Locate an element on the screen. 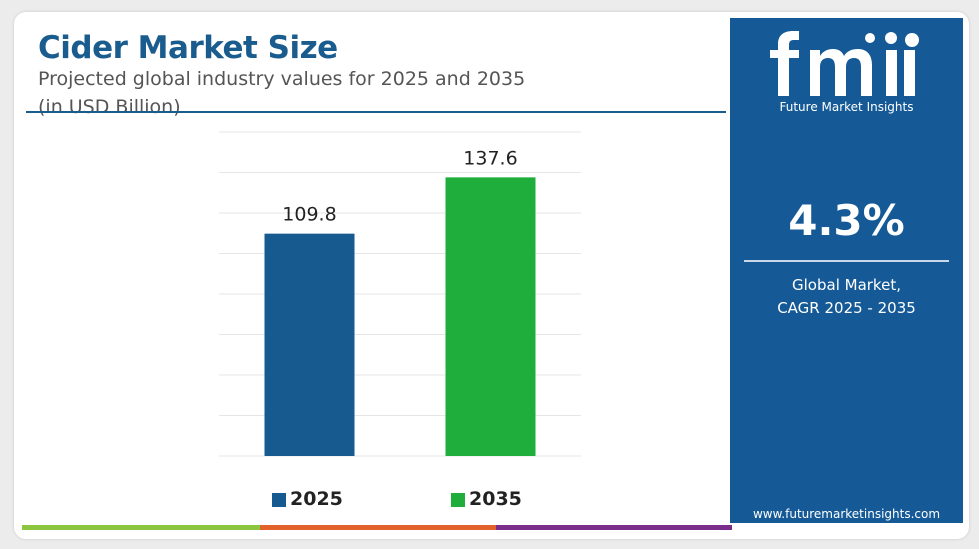 Image resolution: width=979 pixels, height=549 pixels. bar-2035 is located at coordinates (490, 317).